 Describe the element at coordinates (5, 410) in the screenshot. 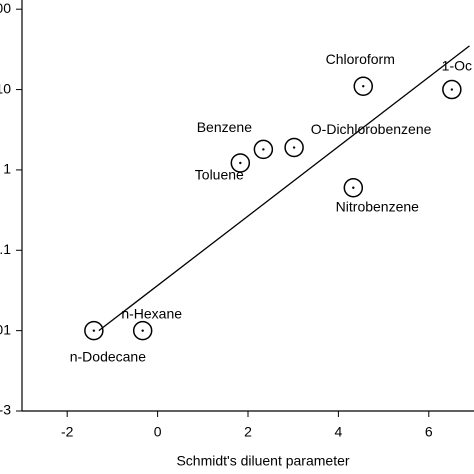

I see `y-tick-label: 1E-3` at that location.